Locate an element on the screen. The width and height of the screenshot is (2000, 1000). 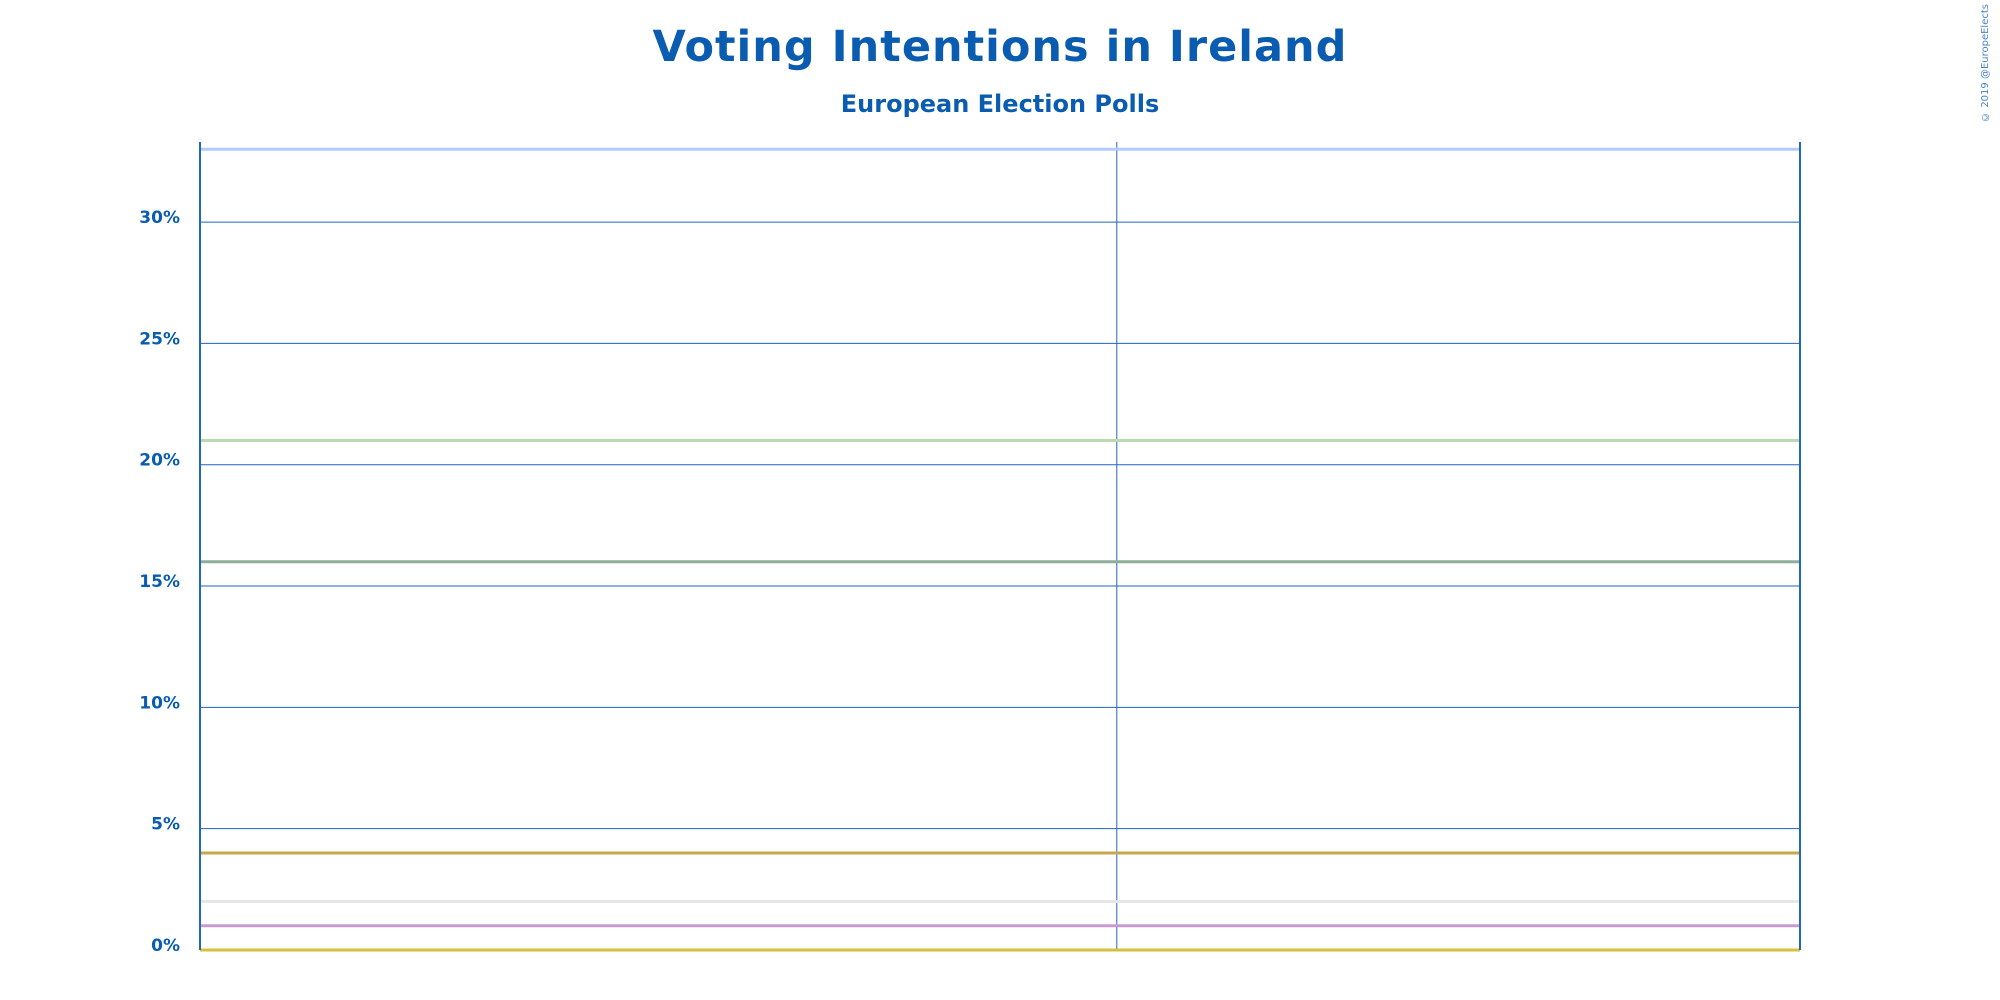
y-tick-label: 15% is located at coordinates (159, 582).